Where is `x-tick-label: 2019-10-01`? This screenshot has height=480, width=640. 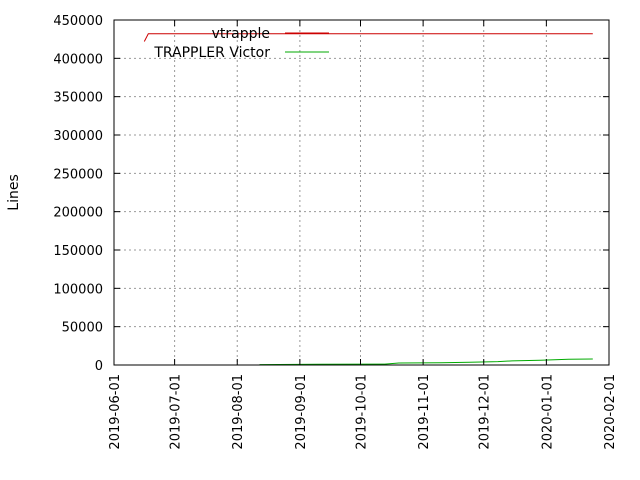
x-tick-label: 2019-10-01 is located at coordinates (361, 412).